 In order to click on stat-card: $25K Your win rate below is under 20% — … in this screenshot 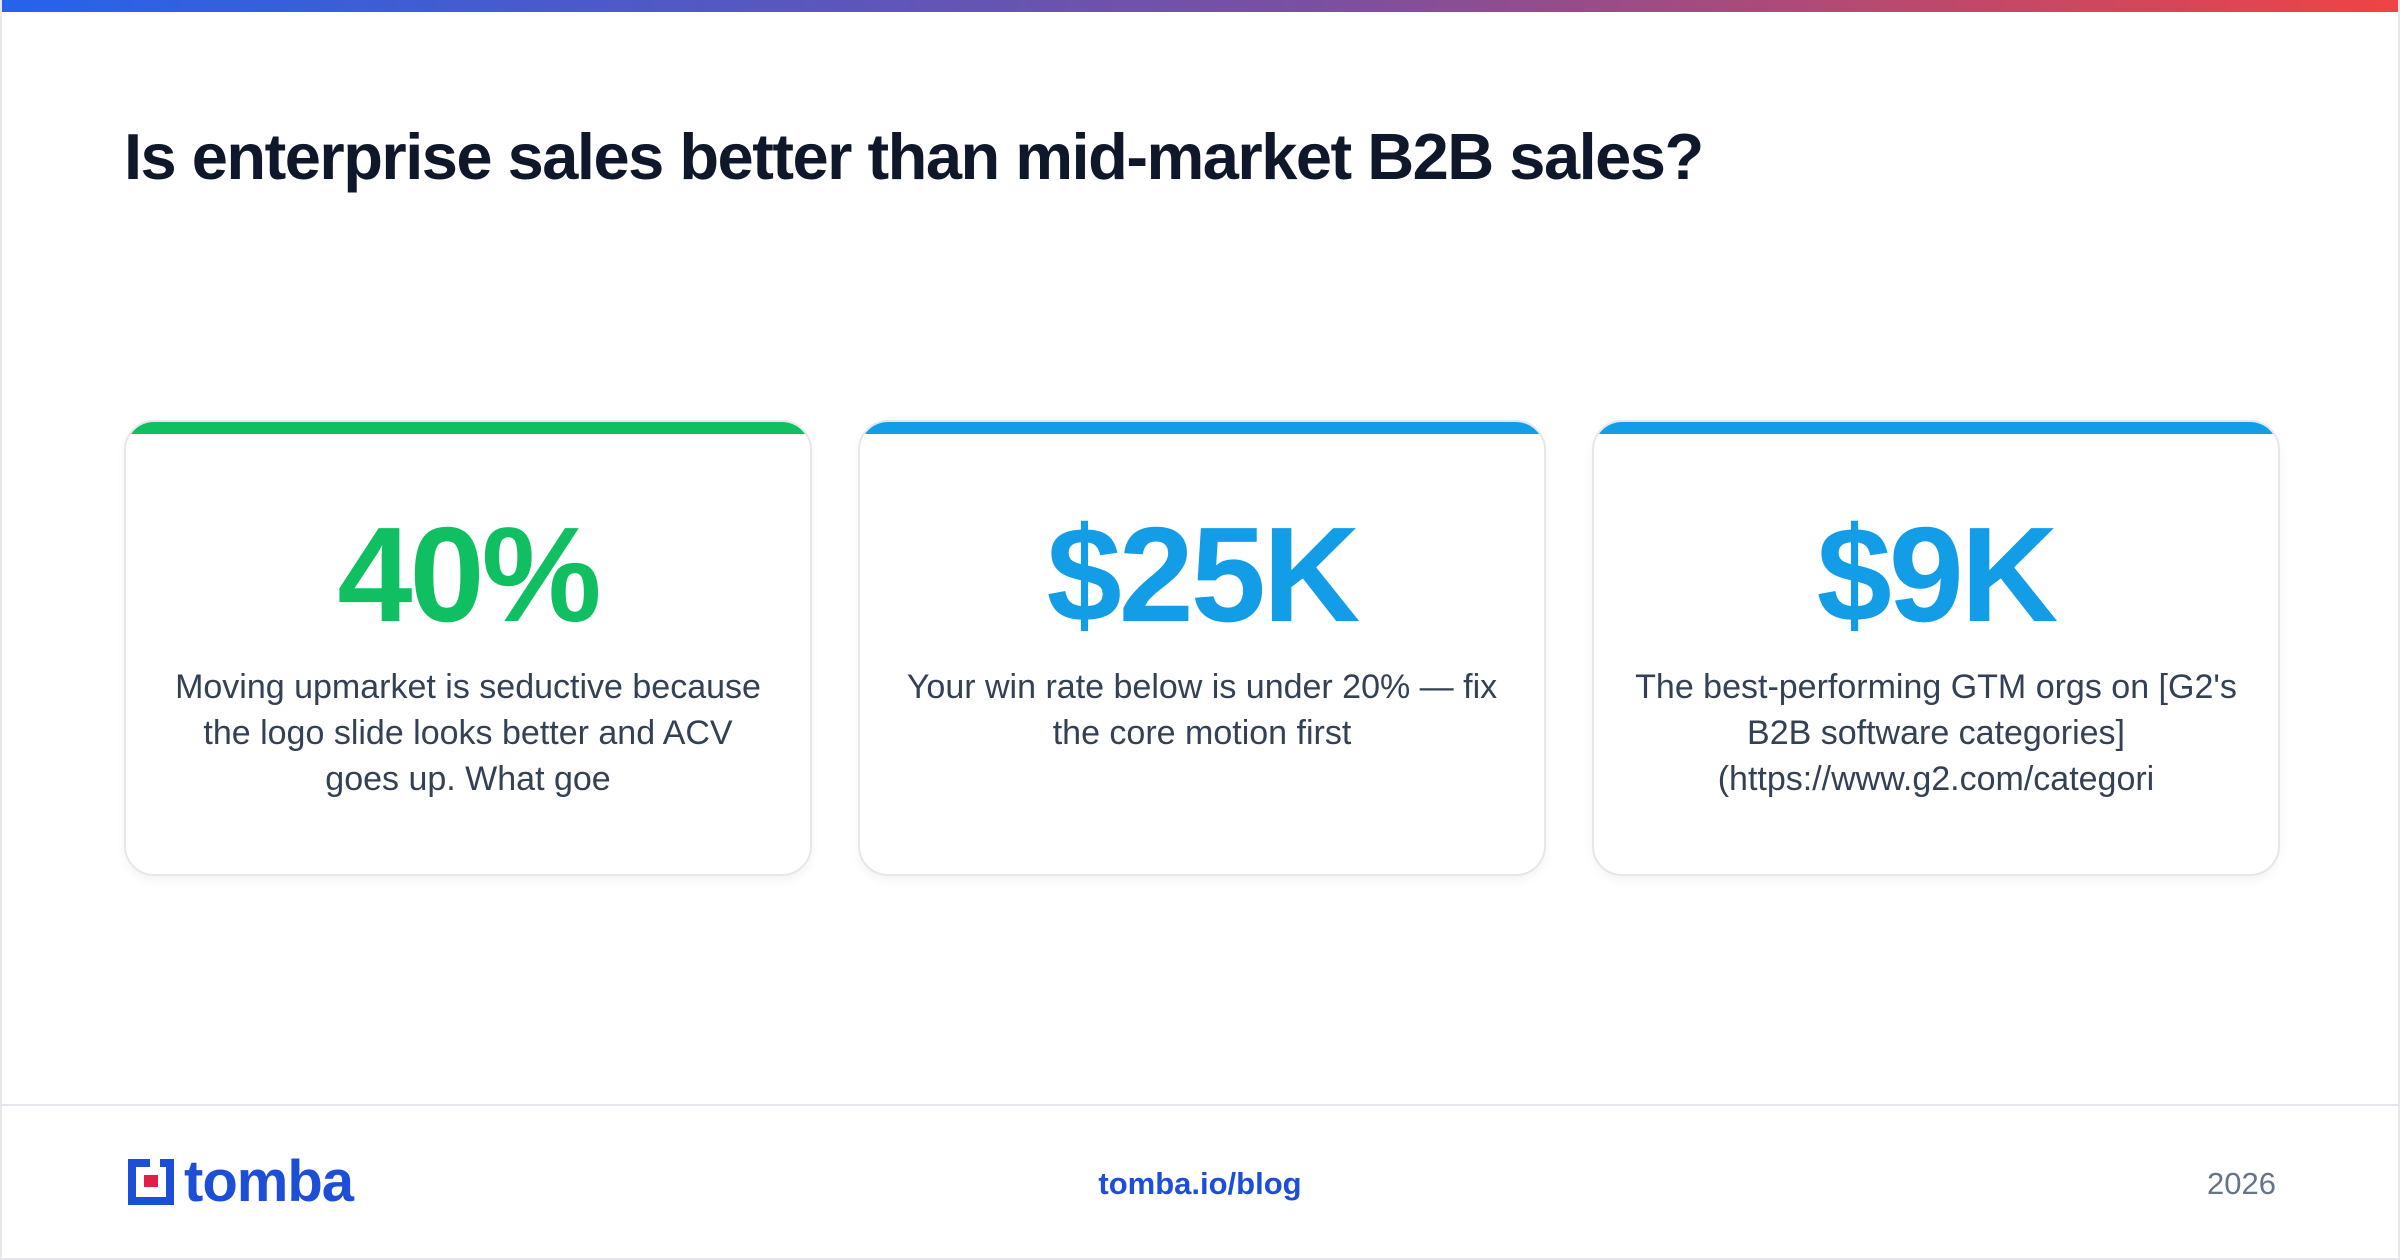, I will do `click(1202, 648)`.